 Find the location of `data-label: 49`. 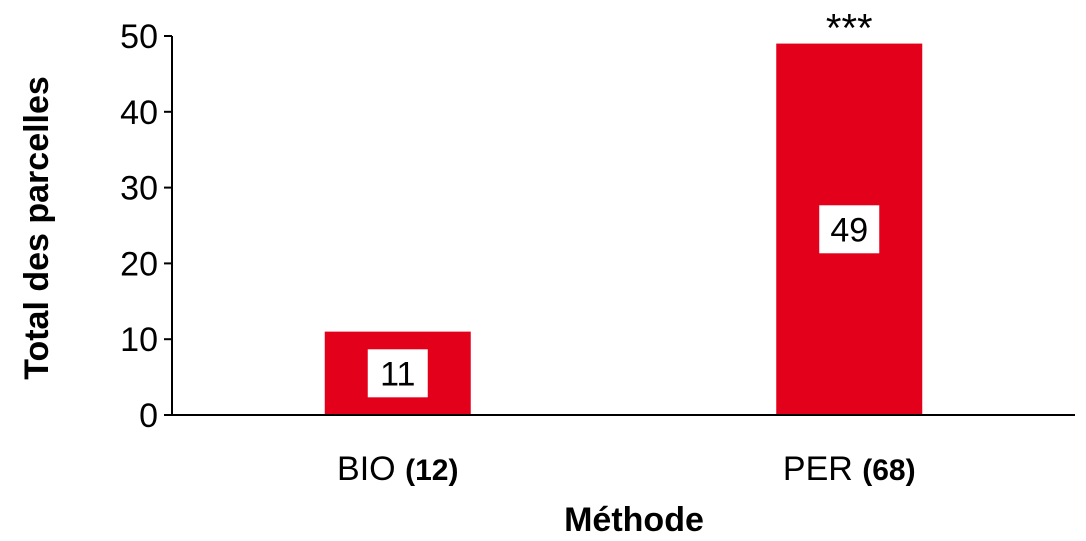

data-label: 49 is located at coordinates (849, 230).